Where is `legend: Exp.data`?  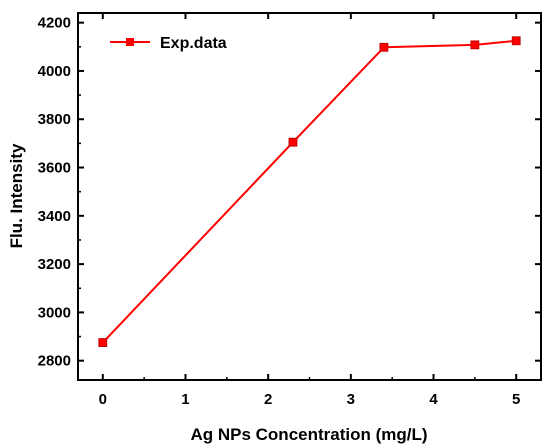 legend: Exp.data is located at coordinates (168, 43).